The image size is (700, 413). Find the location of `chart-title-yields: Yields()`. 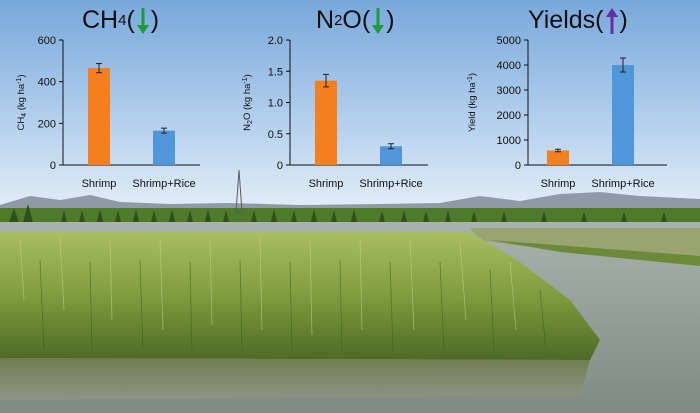

chart-title-yields: Yields() is located at coordinates (578, 20).